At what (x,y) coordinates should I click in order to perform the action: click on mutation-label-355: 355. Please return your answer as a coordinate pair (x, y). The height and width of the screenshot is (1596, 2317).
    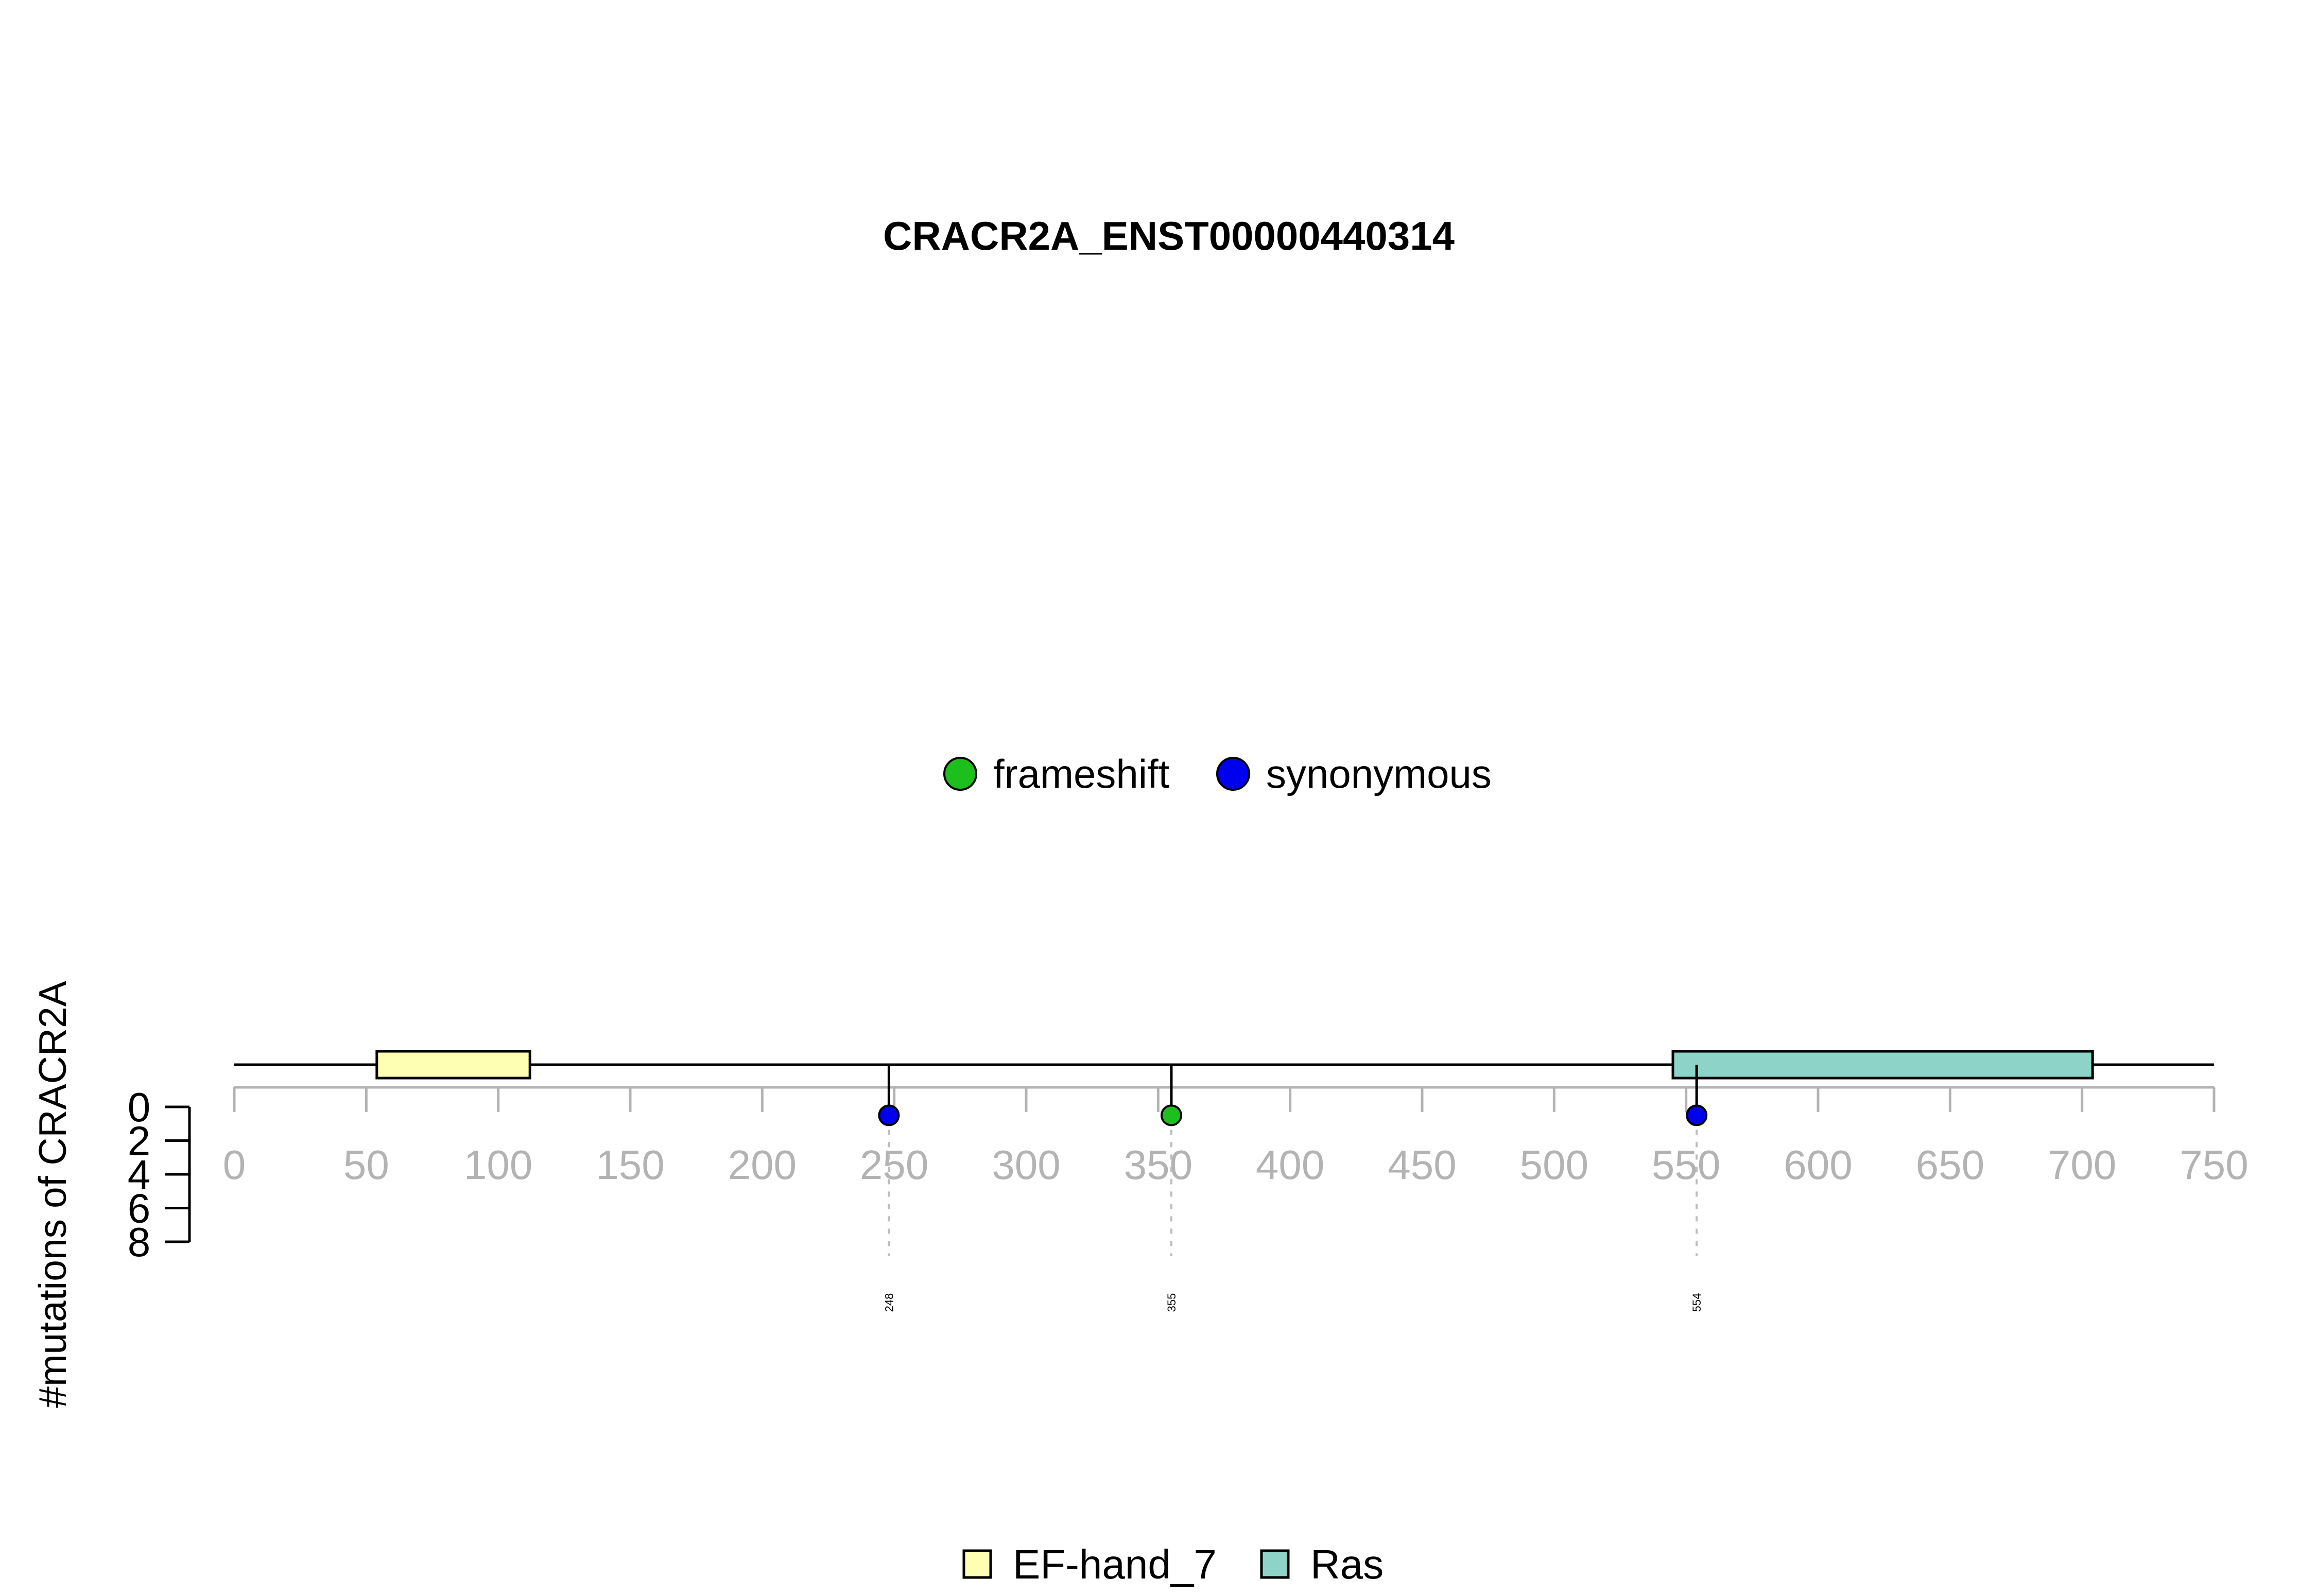
    Looking at the image, I should click on (1171, 1302).